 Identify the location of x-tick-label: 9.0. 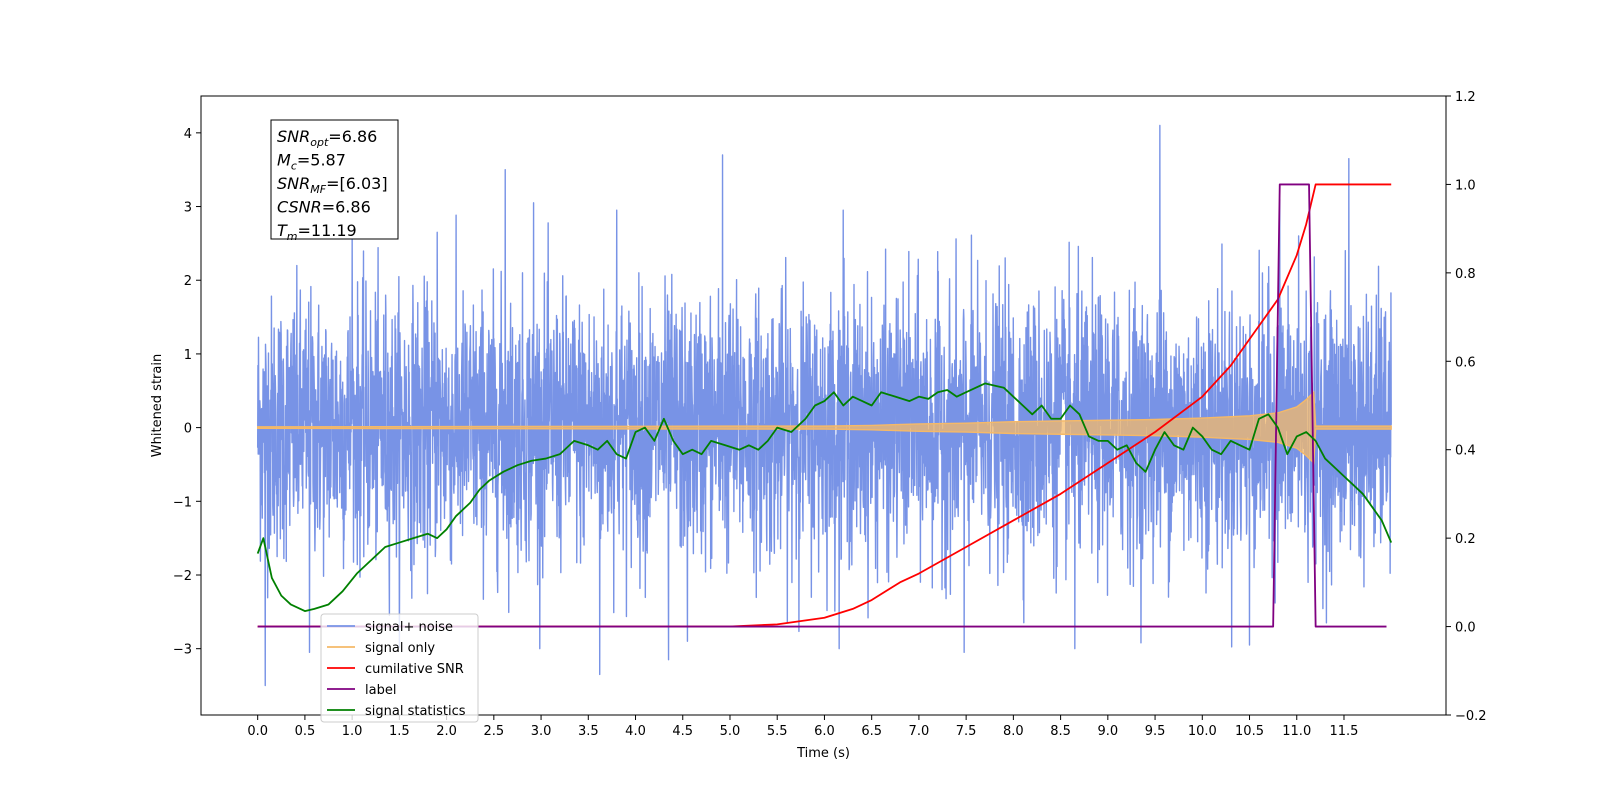
(1107, 731).